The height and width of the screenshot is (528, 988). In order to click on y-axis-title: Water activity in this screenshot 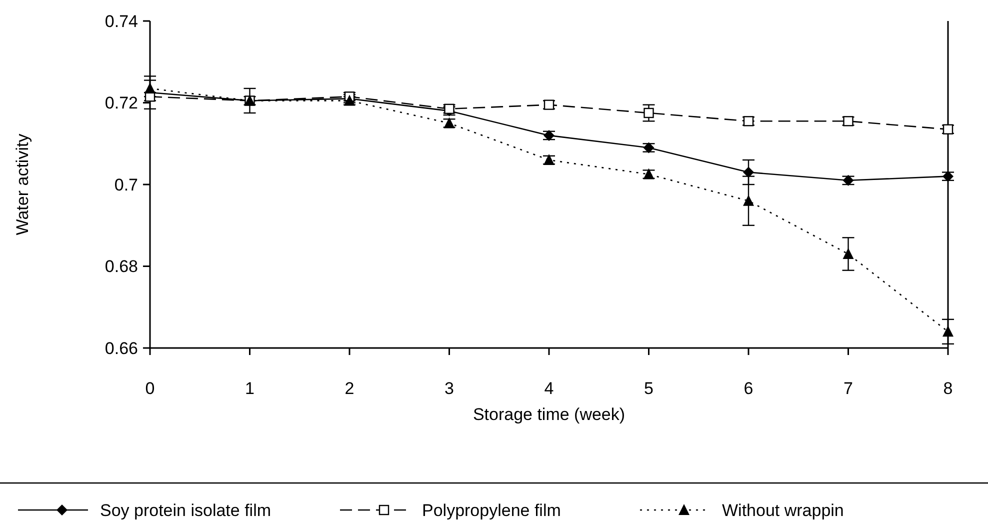, I will do `click(22, 184)`.